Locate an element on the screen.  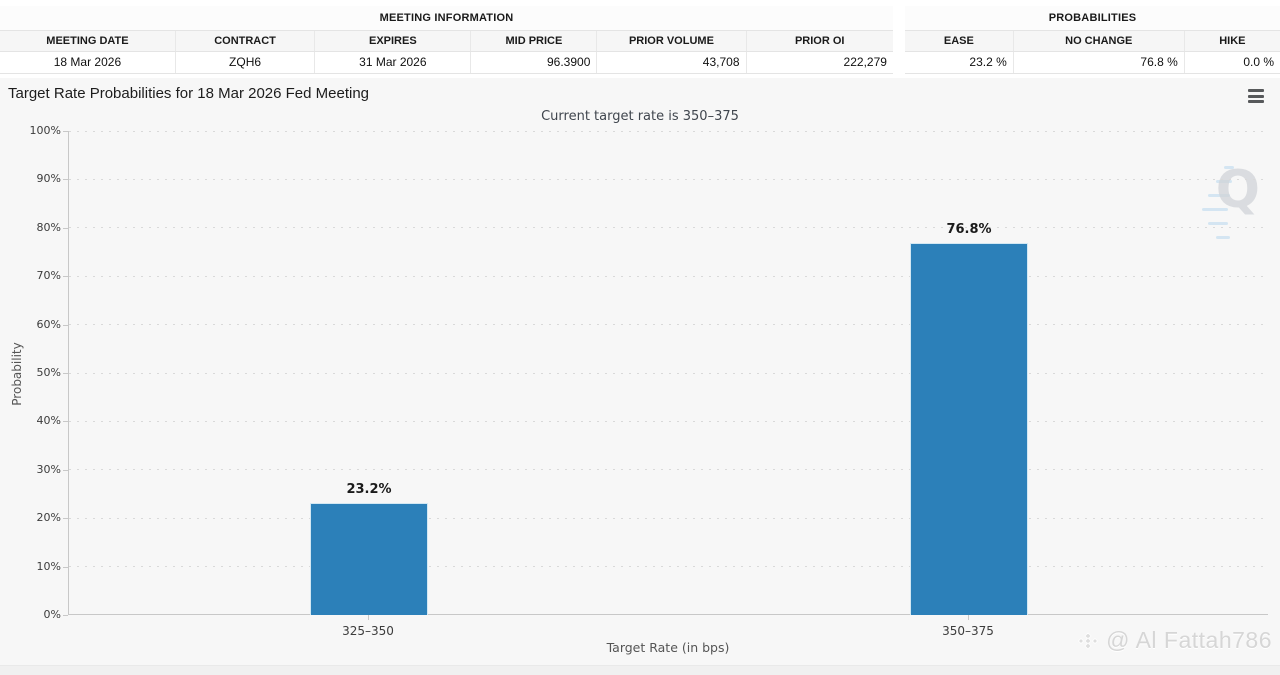
chart-menu-icon is located at coordinates (1256, 96).